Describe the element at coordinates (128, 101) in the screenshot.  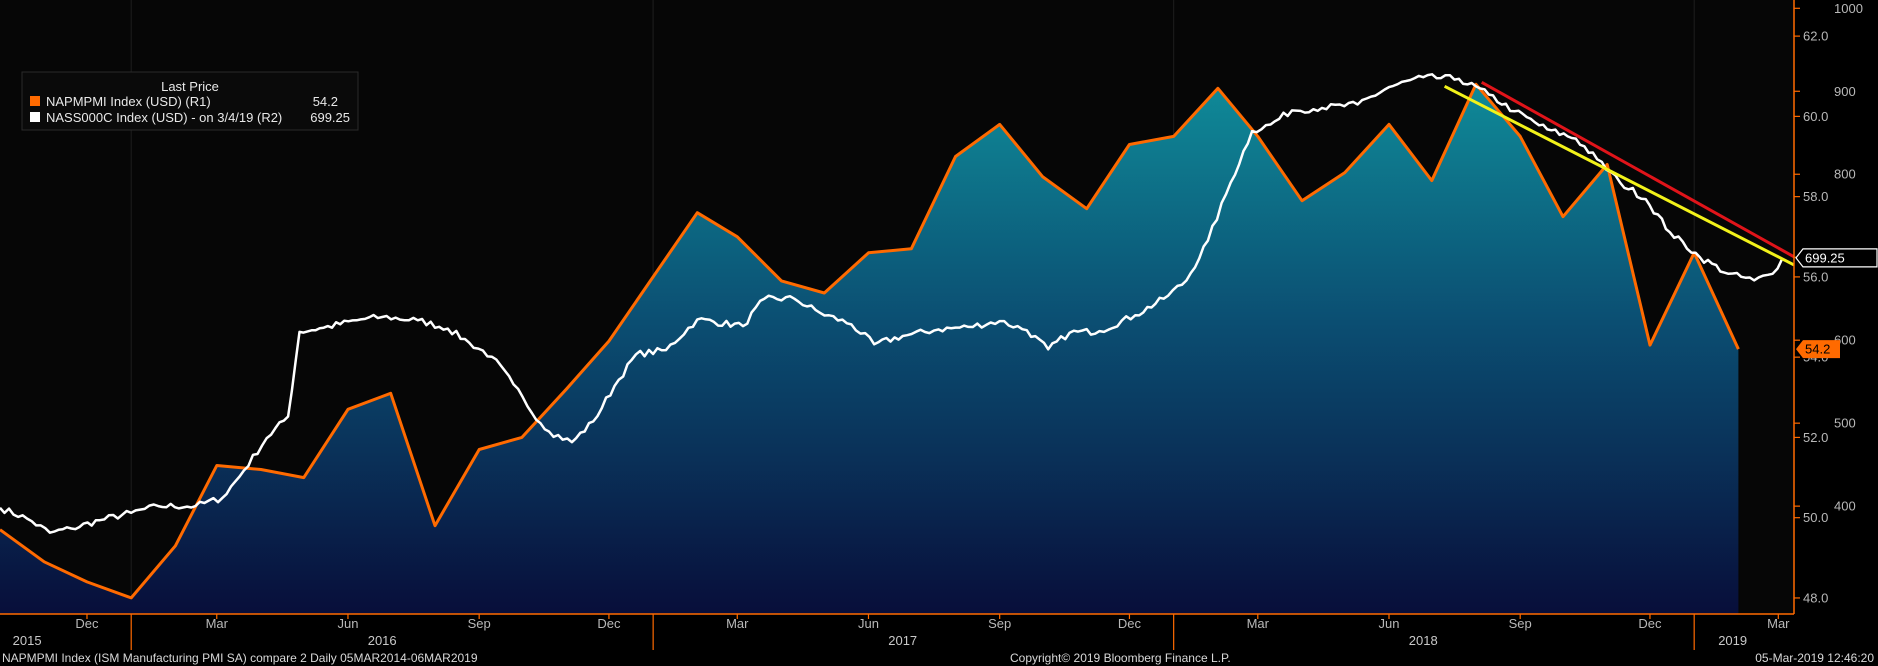
I see `legend-label-pmi: NAPMPMI Index (USD) (R1)` at that location.